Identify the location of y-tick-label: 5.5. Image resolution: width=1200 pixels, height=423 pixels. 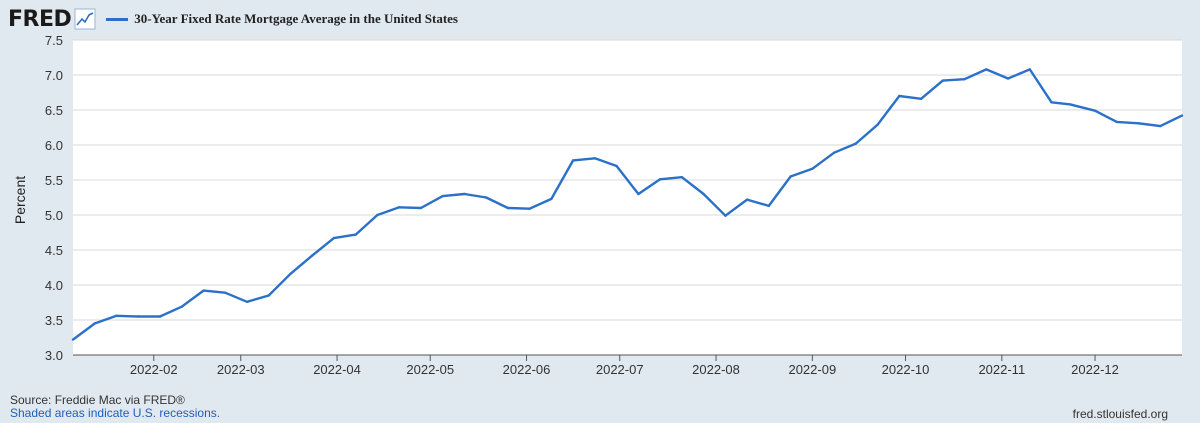
(54, 180).